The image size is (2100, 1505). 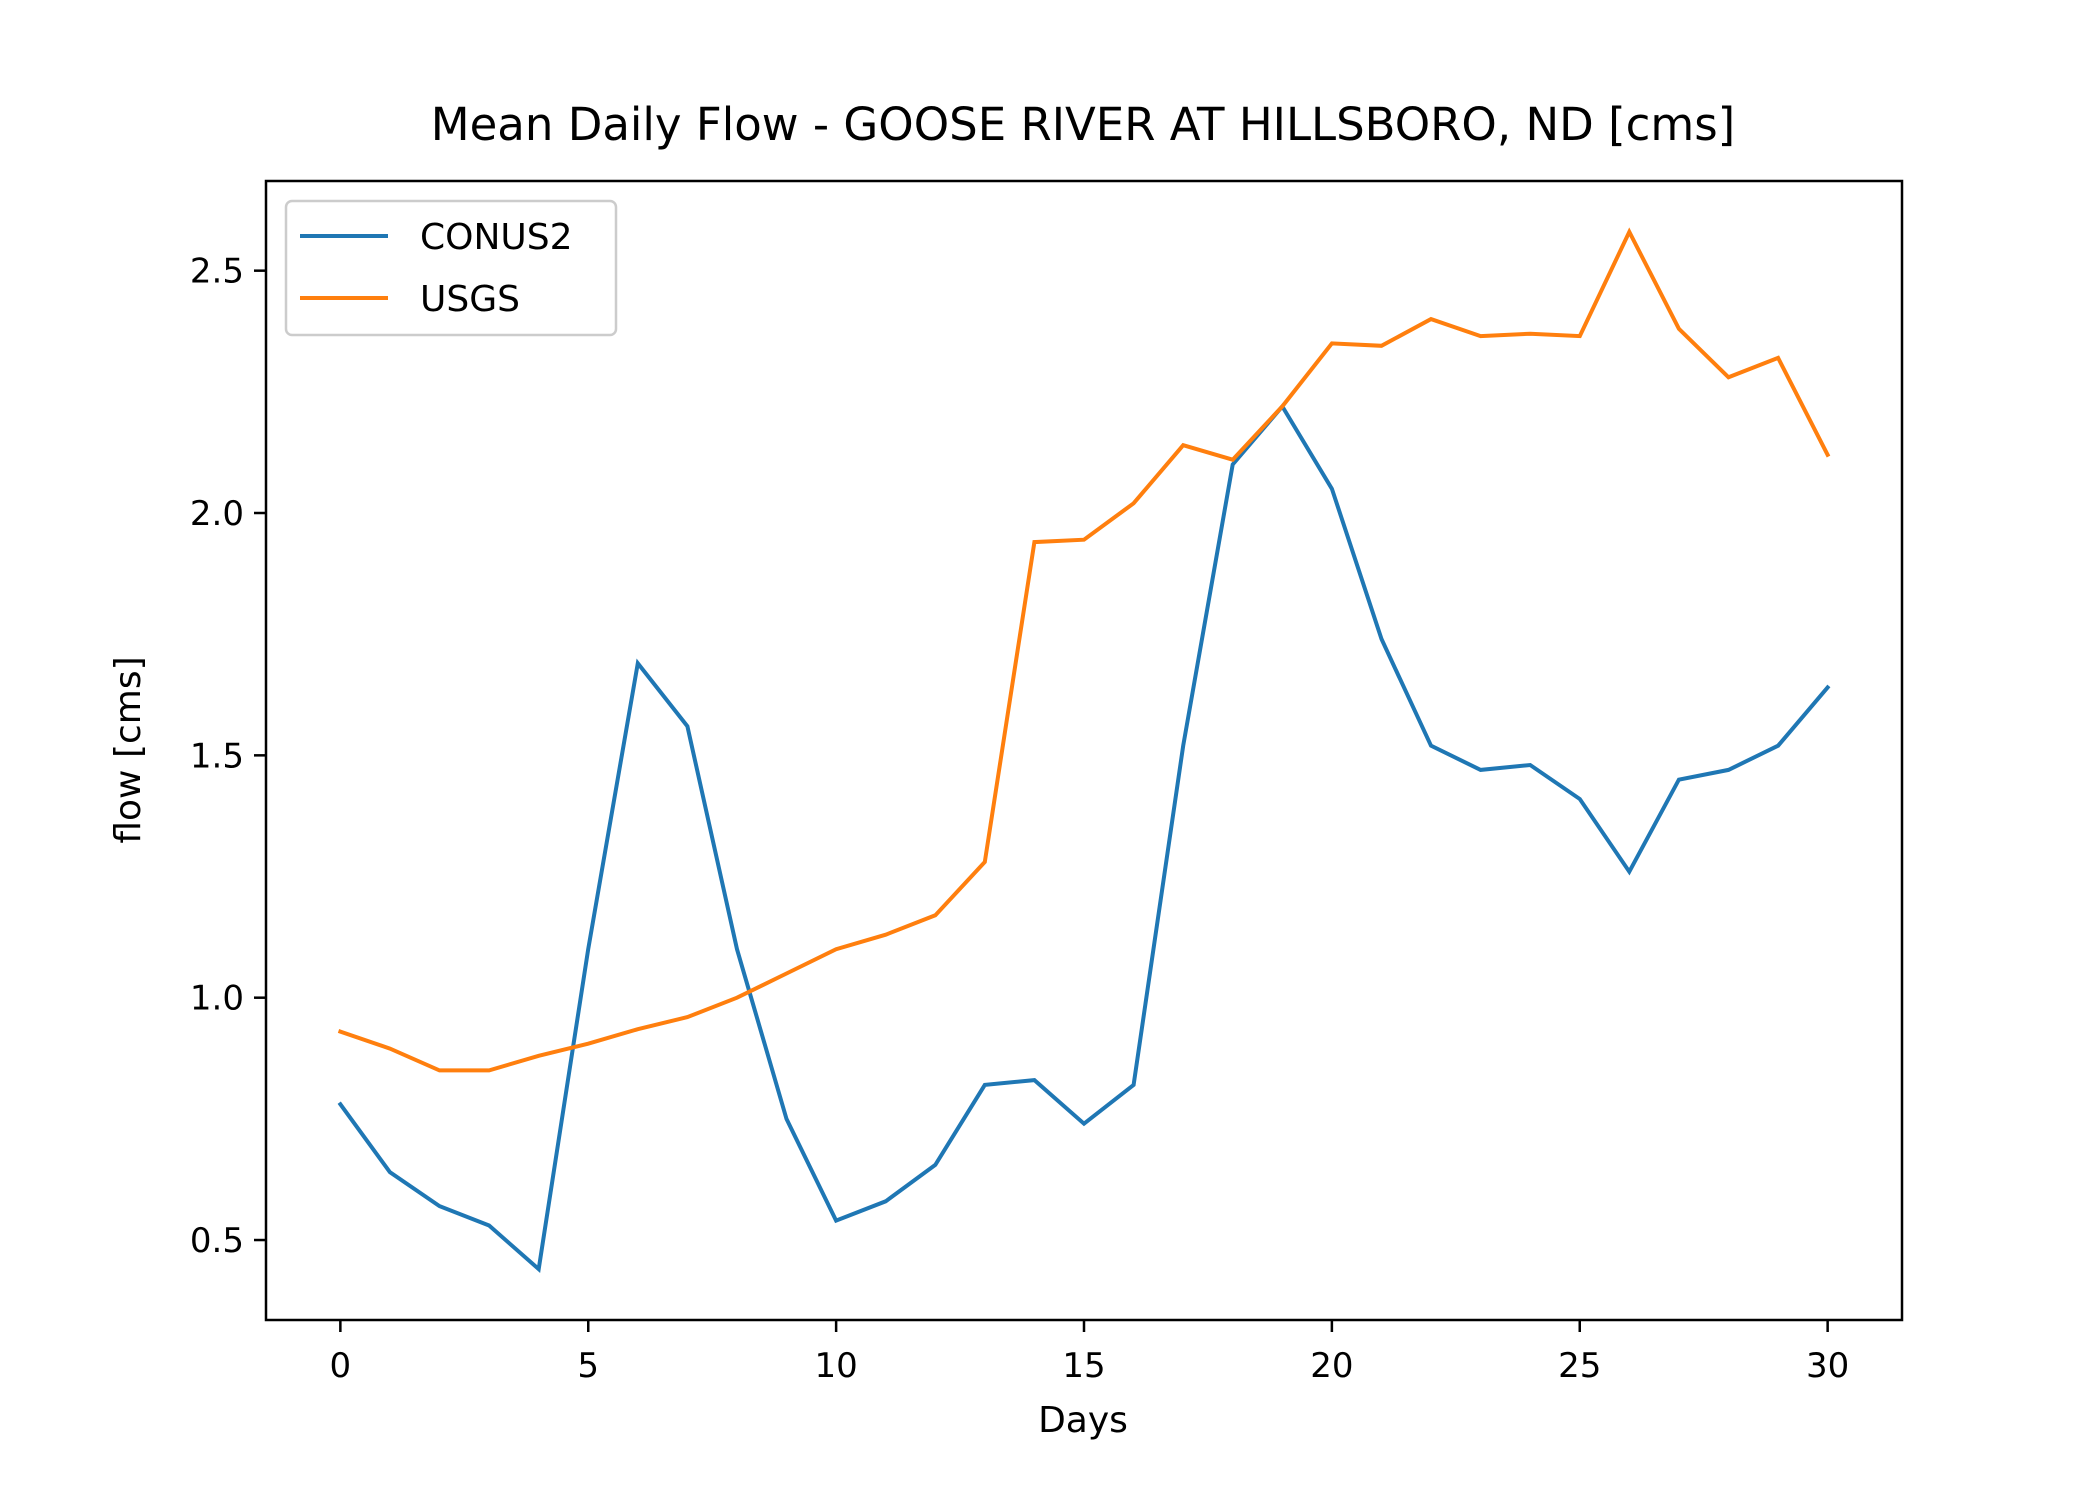 I want to click on y-axis-label: flow [cms], so click(x=128, y=749).